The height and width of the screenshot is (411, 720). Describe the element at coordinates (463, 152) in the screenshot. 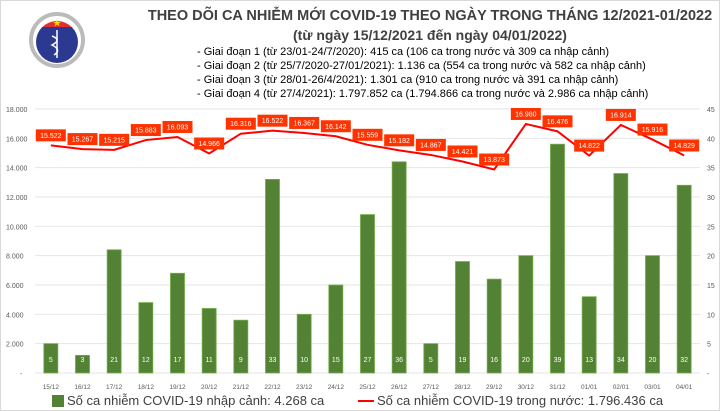

I see `line-data-label: 14.421` at that location.